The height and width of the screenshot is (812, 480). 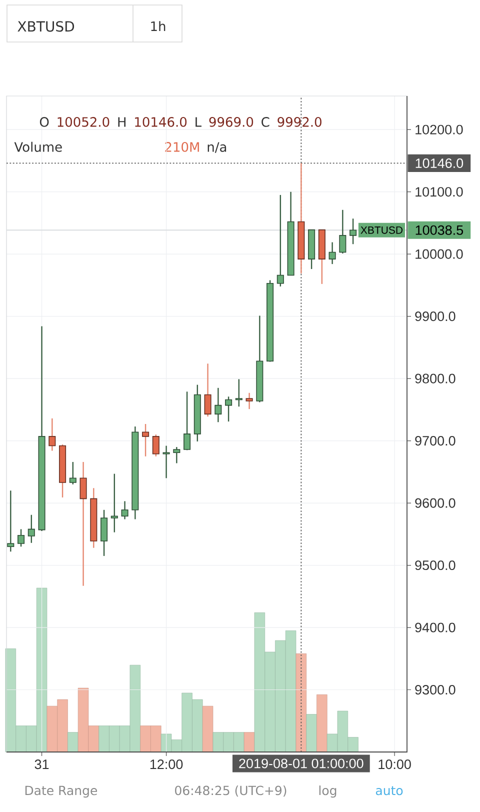 I want to click on ref-line-label: 2019-08-01 01:00:00, so click(x=301, y=763).